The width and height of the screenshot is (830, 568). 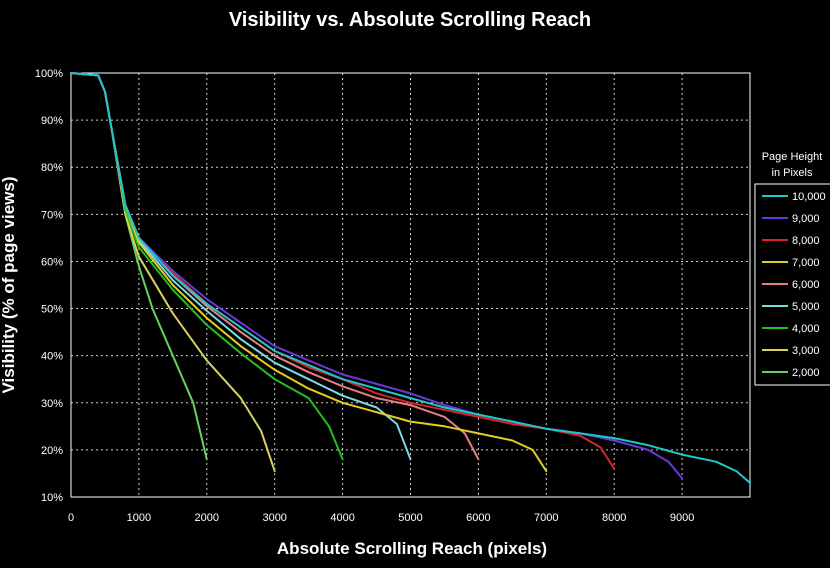 I want to click on legend-label: 5,000, so click(x=806, y=307).